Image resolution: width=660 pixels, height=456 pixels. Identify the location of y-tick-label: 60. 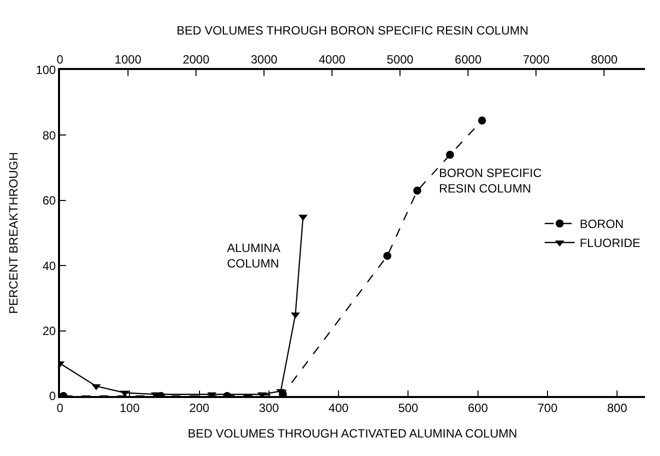
(49, 201).